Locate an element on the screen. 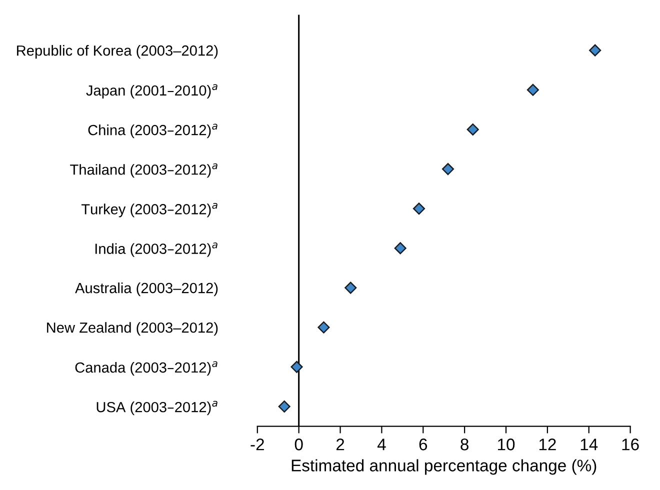 The image size is (660, 490). y-tick-label: Turkey (2003–2012)$^{a}$ is located at coordinates (149, 210).